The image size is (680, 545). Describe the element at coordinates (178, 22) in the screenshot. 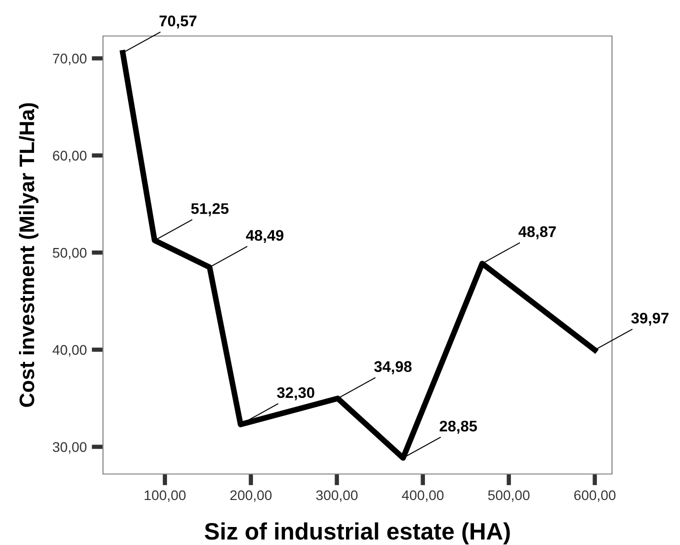

I see `data-label: 70,57` at that location.